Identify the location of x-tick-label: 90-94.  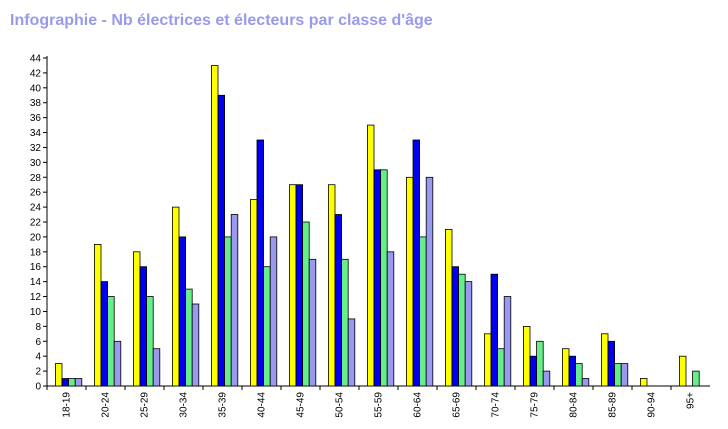
(652, 405).